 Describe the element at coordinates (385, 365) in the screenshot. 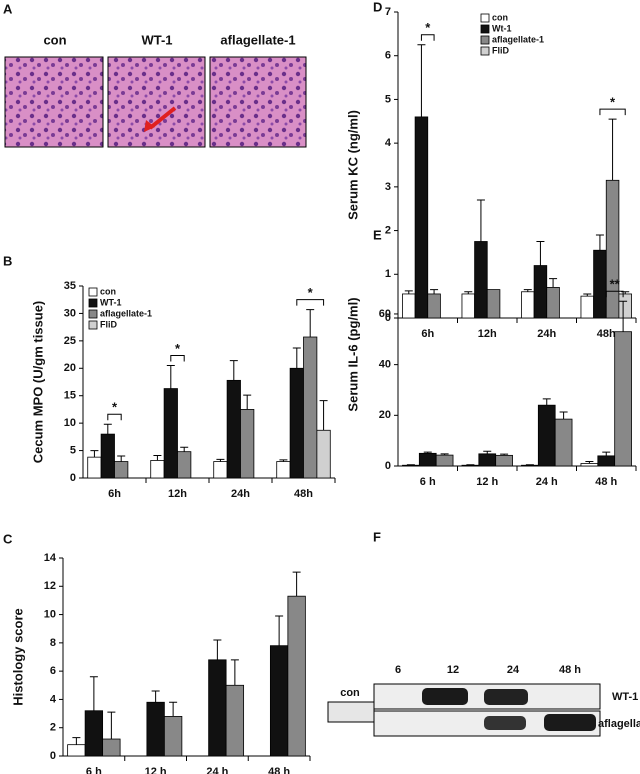

I see `y-tick-label: 40` at that location.